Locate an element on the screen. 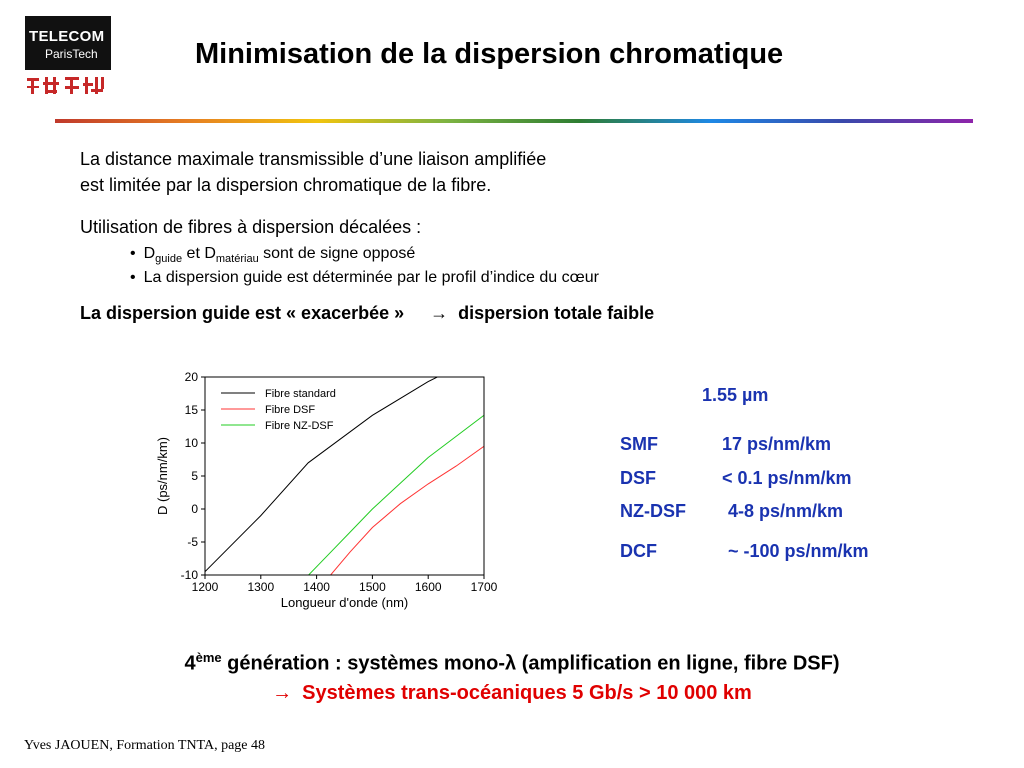 This screenshot has height=768, width=1024. y-axis-label: D (ps/nm/km) is located at coordinates (162, 476).